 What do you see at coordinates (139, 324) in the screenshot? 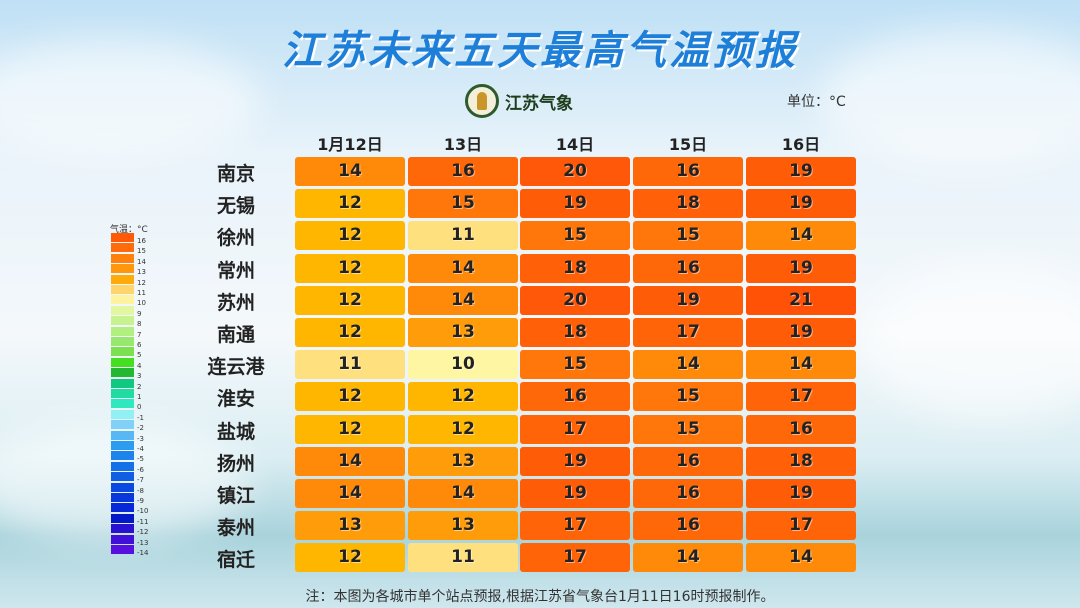
I see `legend-label: 8` at bounding box center [139, 324].